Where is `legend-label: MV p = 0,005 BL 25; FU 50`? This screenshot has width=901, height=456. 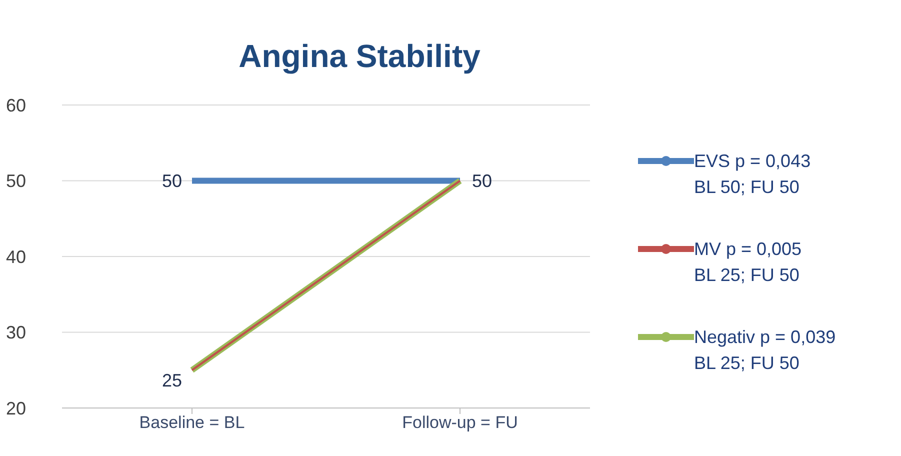 legend-label: MV p = 0,005 BL 25; FU 50 is located at coordinates (748, 262).